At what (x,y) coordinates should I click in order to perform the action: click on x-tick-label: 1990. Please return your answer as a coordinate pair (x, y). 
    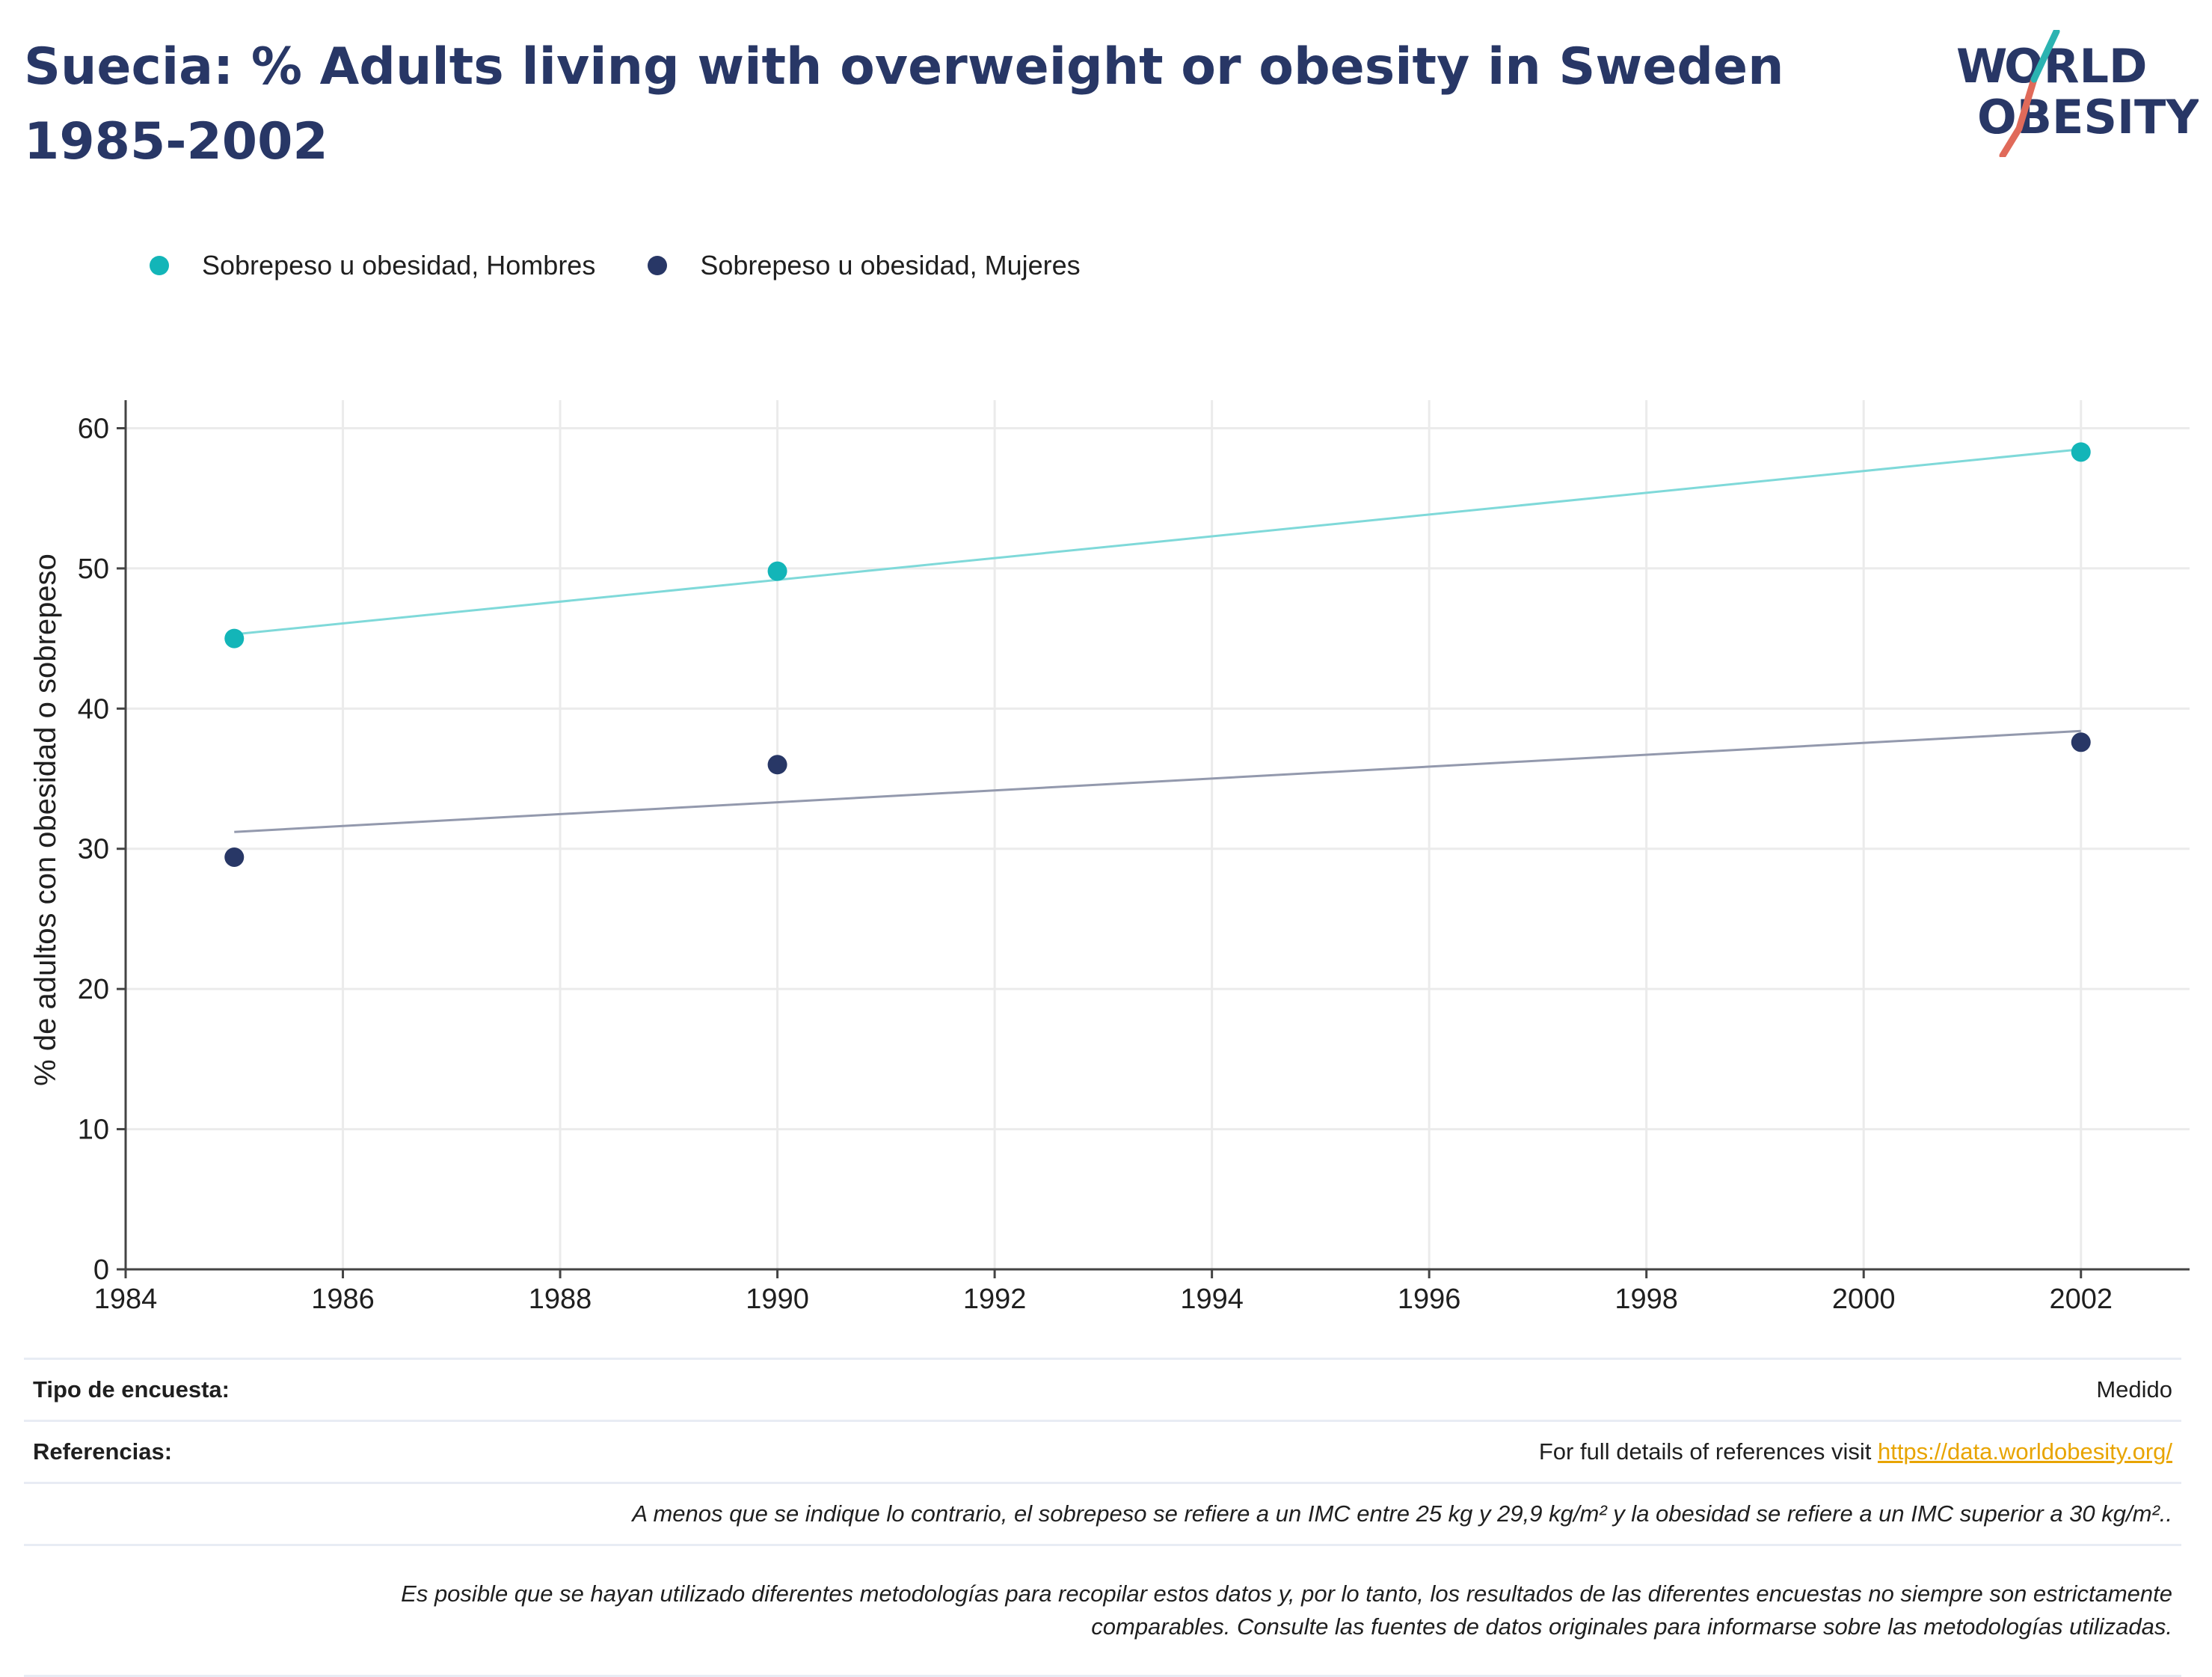
    Looking at the image, I should click on (777, 1300).